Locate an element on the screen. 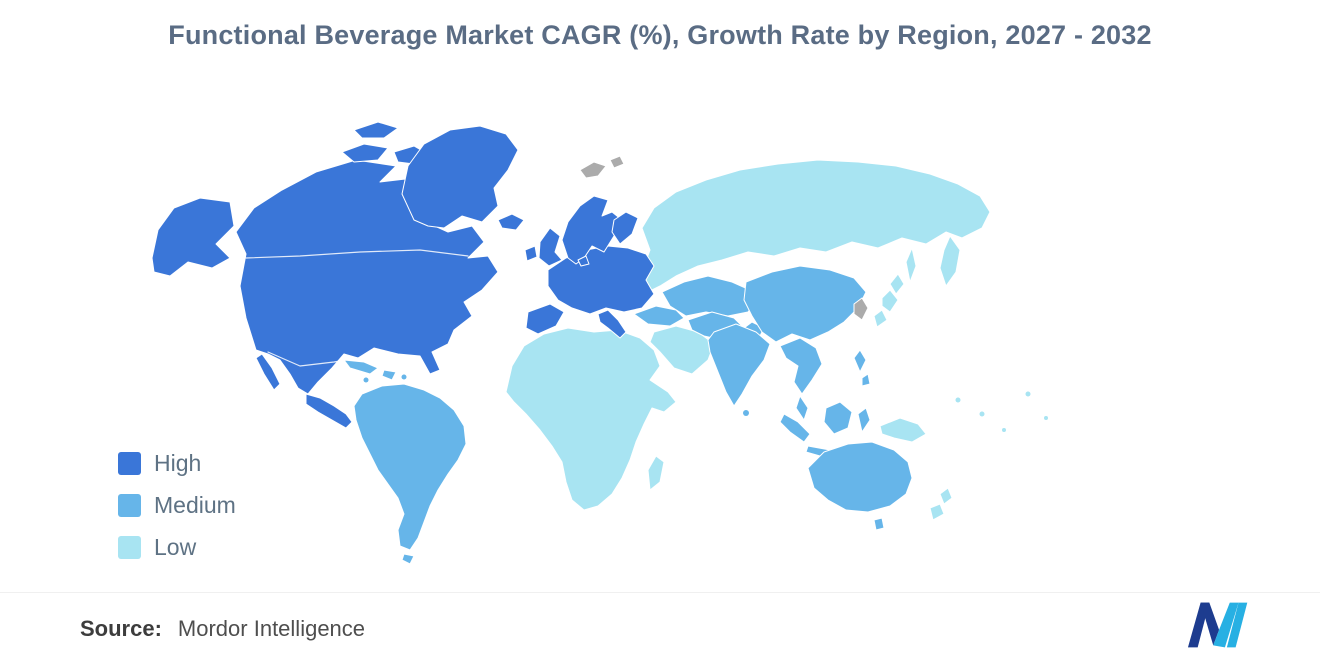 This screenshot has width=1320, height=665. logo-left-diagonal is located at coordinates (1210, 624).